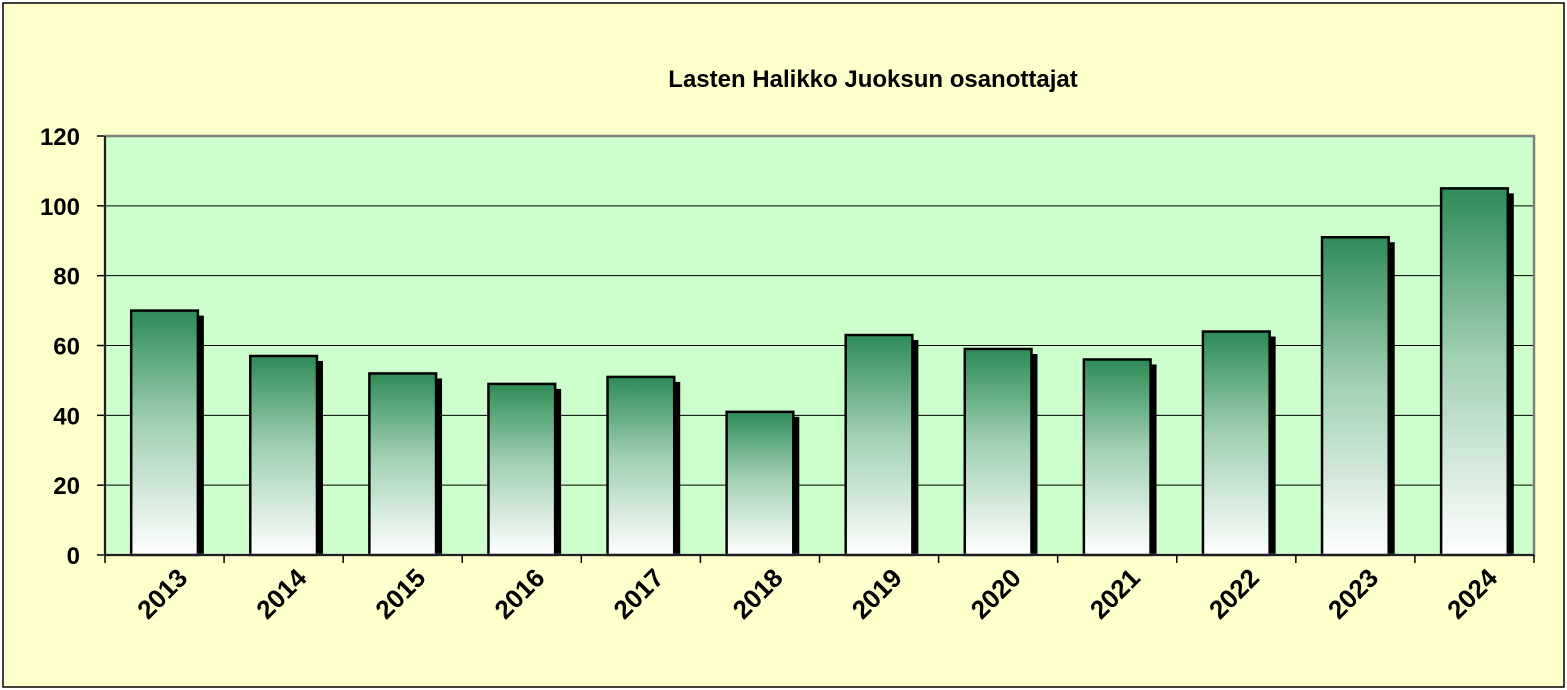  Describe the element at coordinates (73, 556) in the screenshot. I see `y-tick-label: 0` at that location.